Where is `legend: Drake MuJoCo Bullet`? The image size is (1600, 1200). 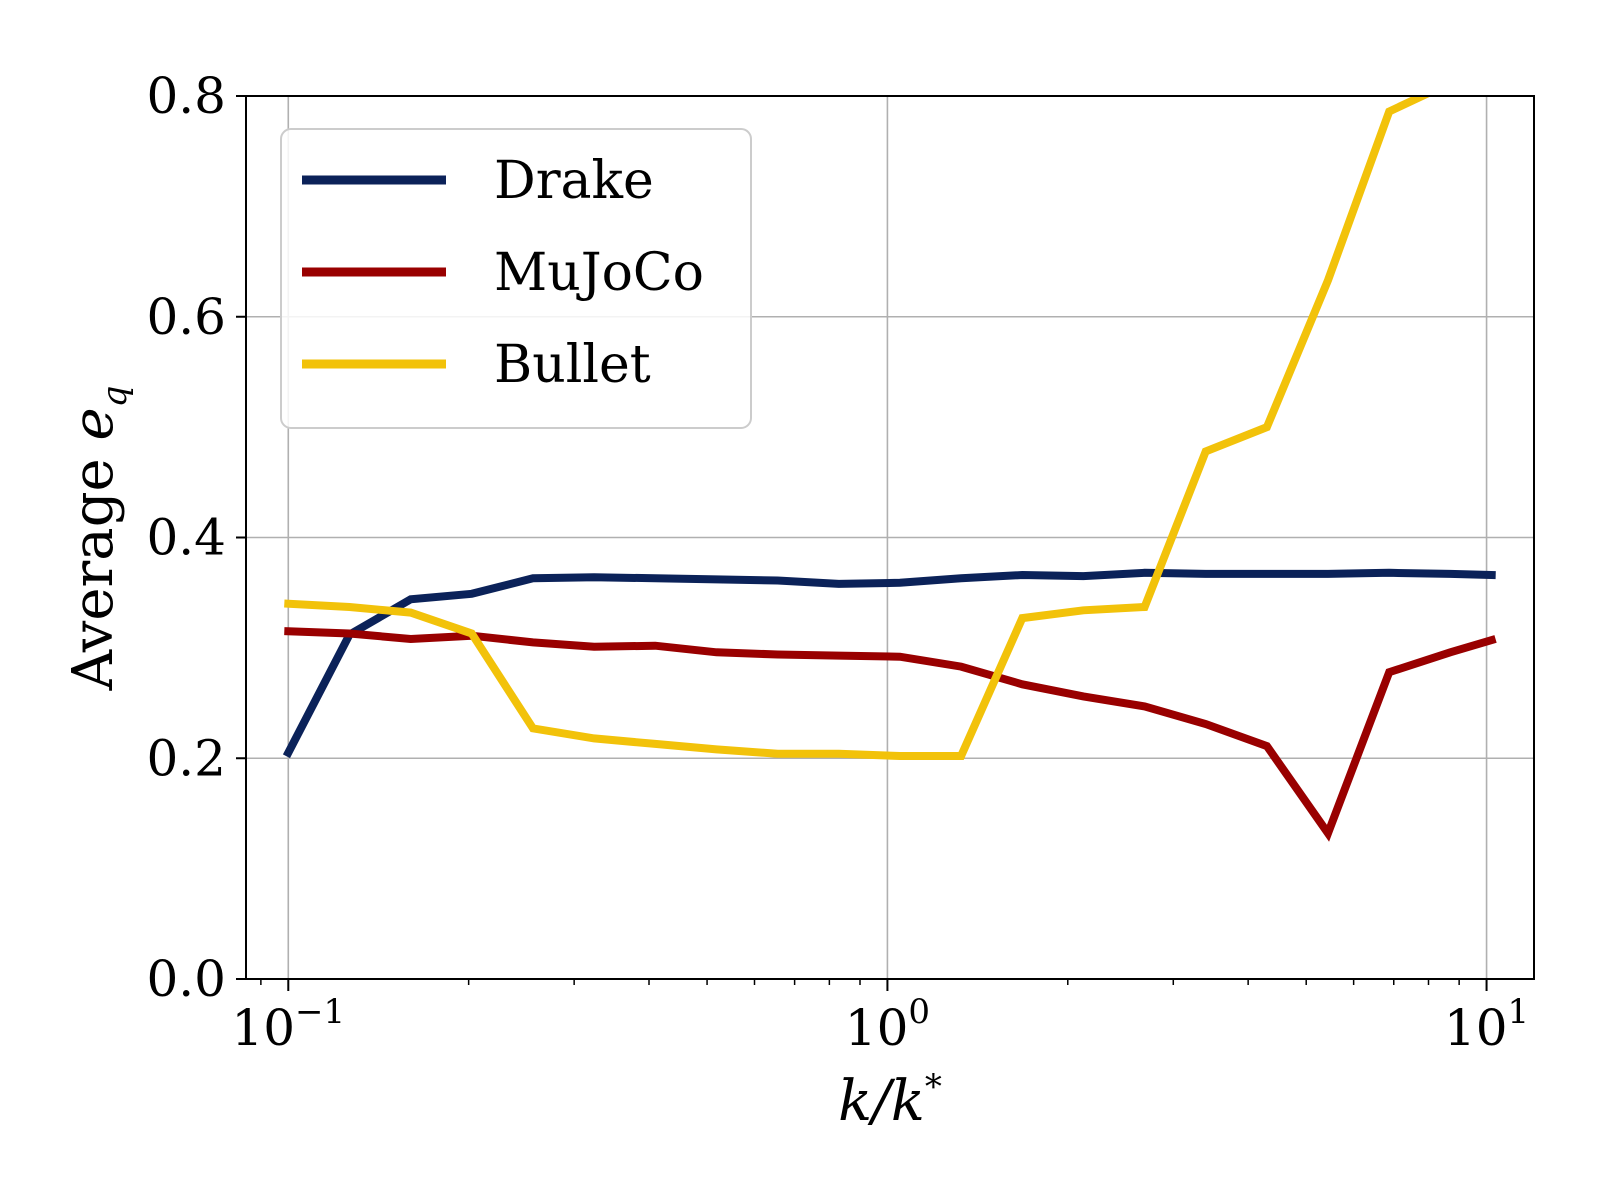
legend: Drake MuJoCo Bullet is located at coordinates (516, 278).